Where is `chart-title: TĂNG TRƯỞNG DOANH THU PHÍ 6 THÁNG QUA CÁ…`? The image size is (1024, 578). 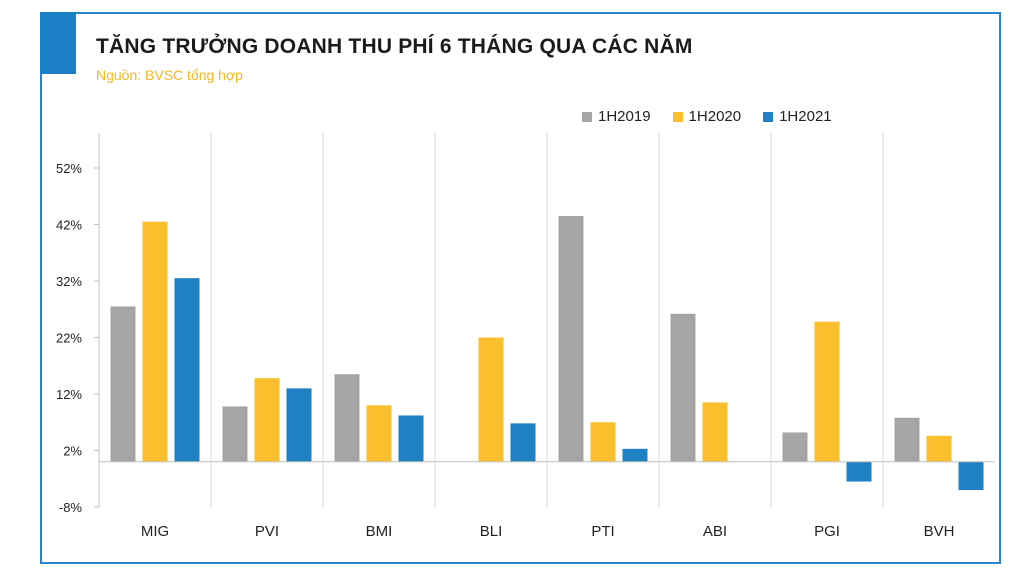 chart-title: TĂNG TRƯỞNG DOANH THU PHÍ 6 THÁNG QUA CÁ… is located at coordinates (394, 46).